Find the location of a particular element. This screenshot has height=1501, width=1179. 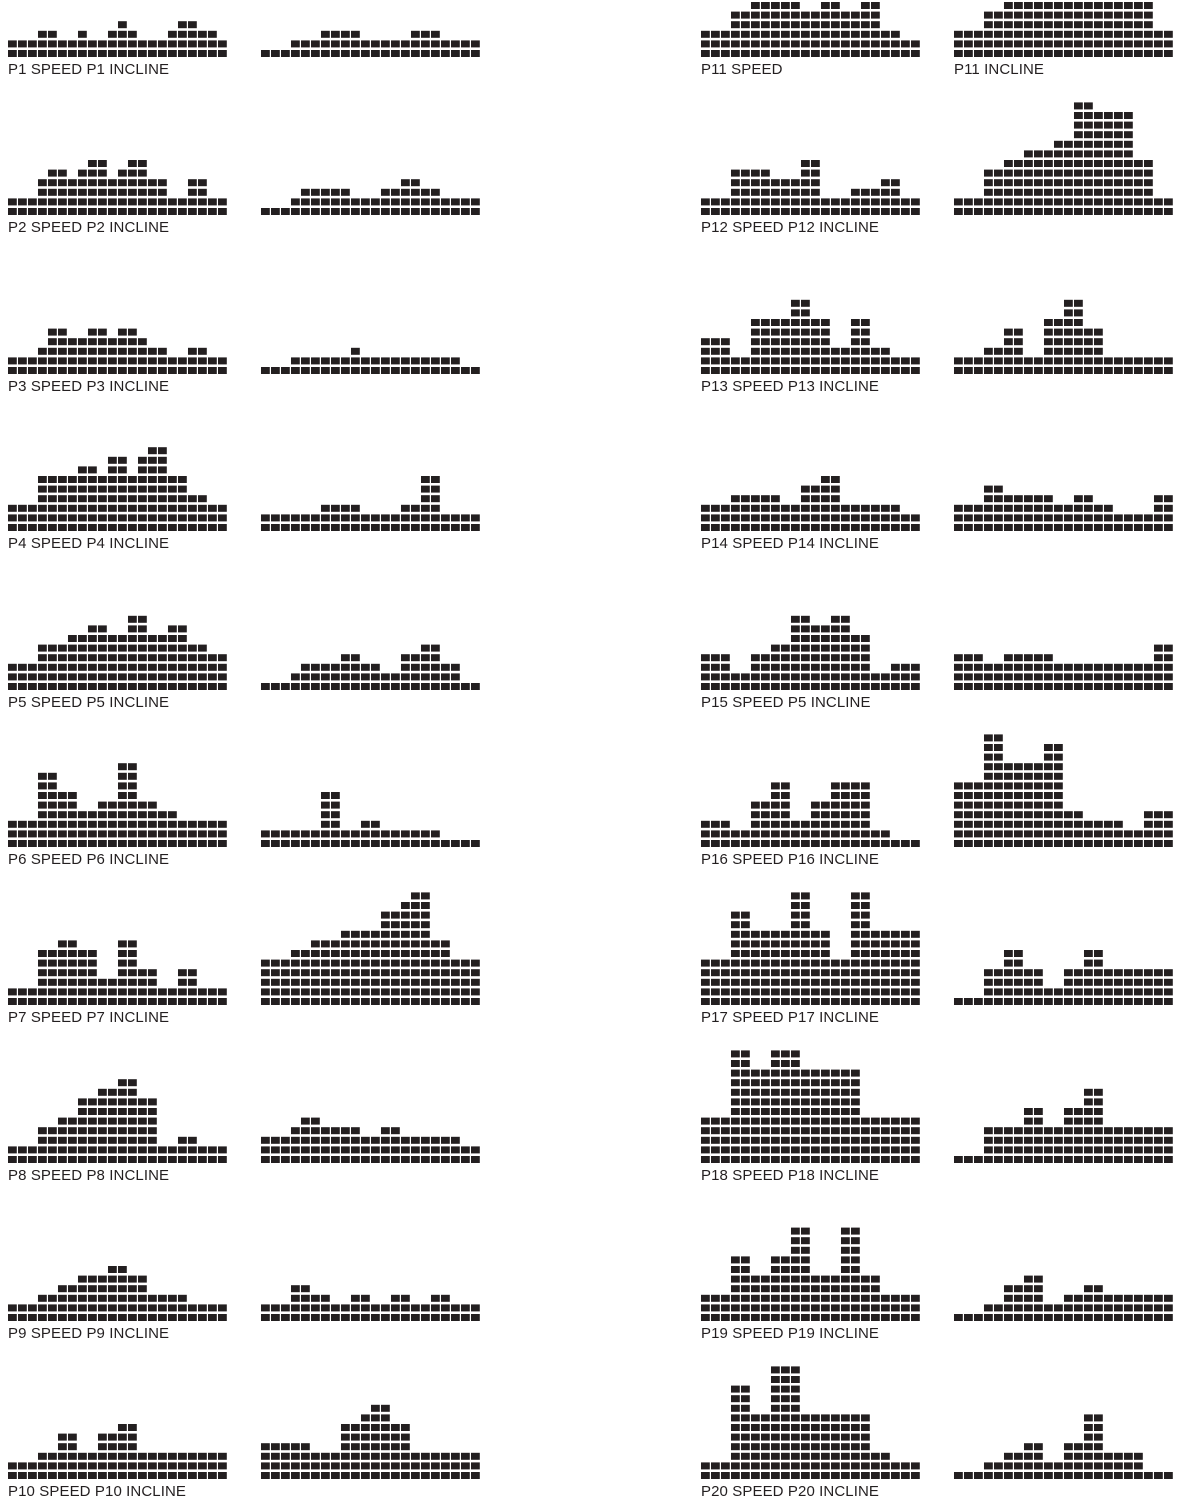

p16-incline-svg is located at coordinates (1063, 790).